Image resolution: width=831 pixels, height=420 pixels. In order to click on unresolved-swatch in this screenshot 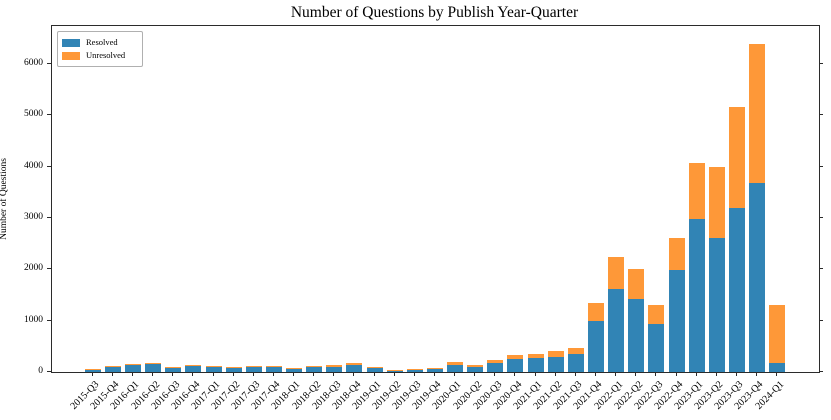, I will do `click(71, 55)`.